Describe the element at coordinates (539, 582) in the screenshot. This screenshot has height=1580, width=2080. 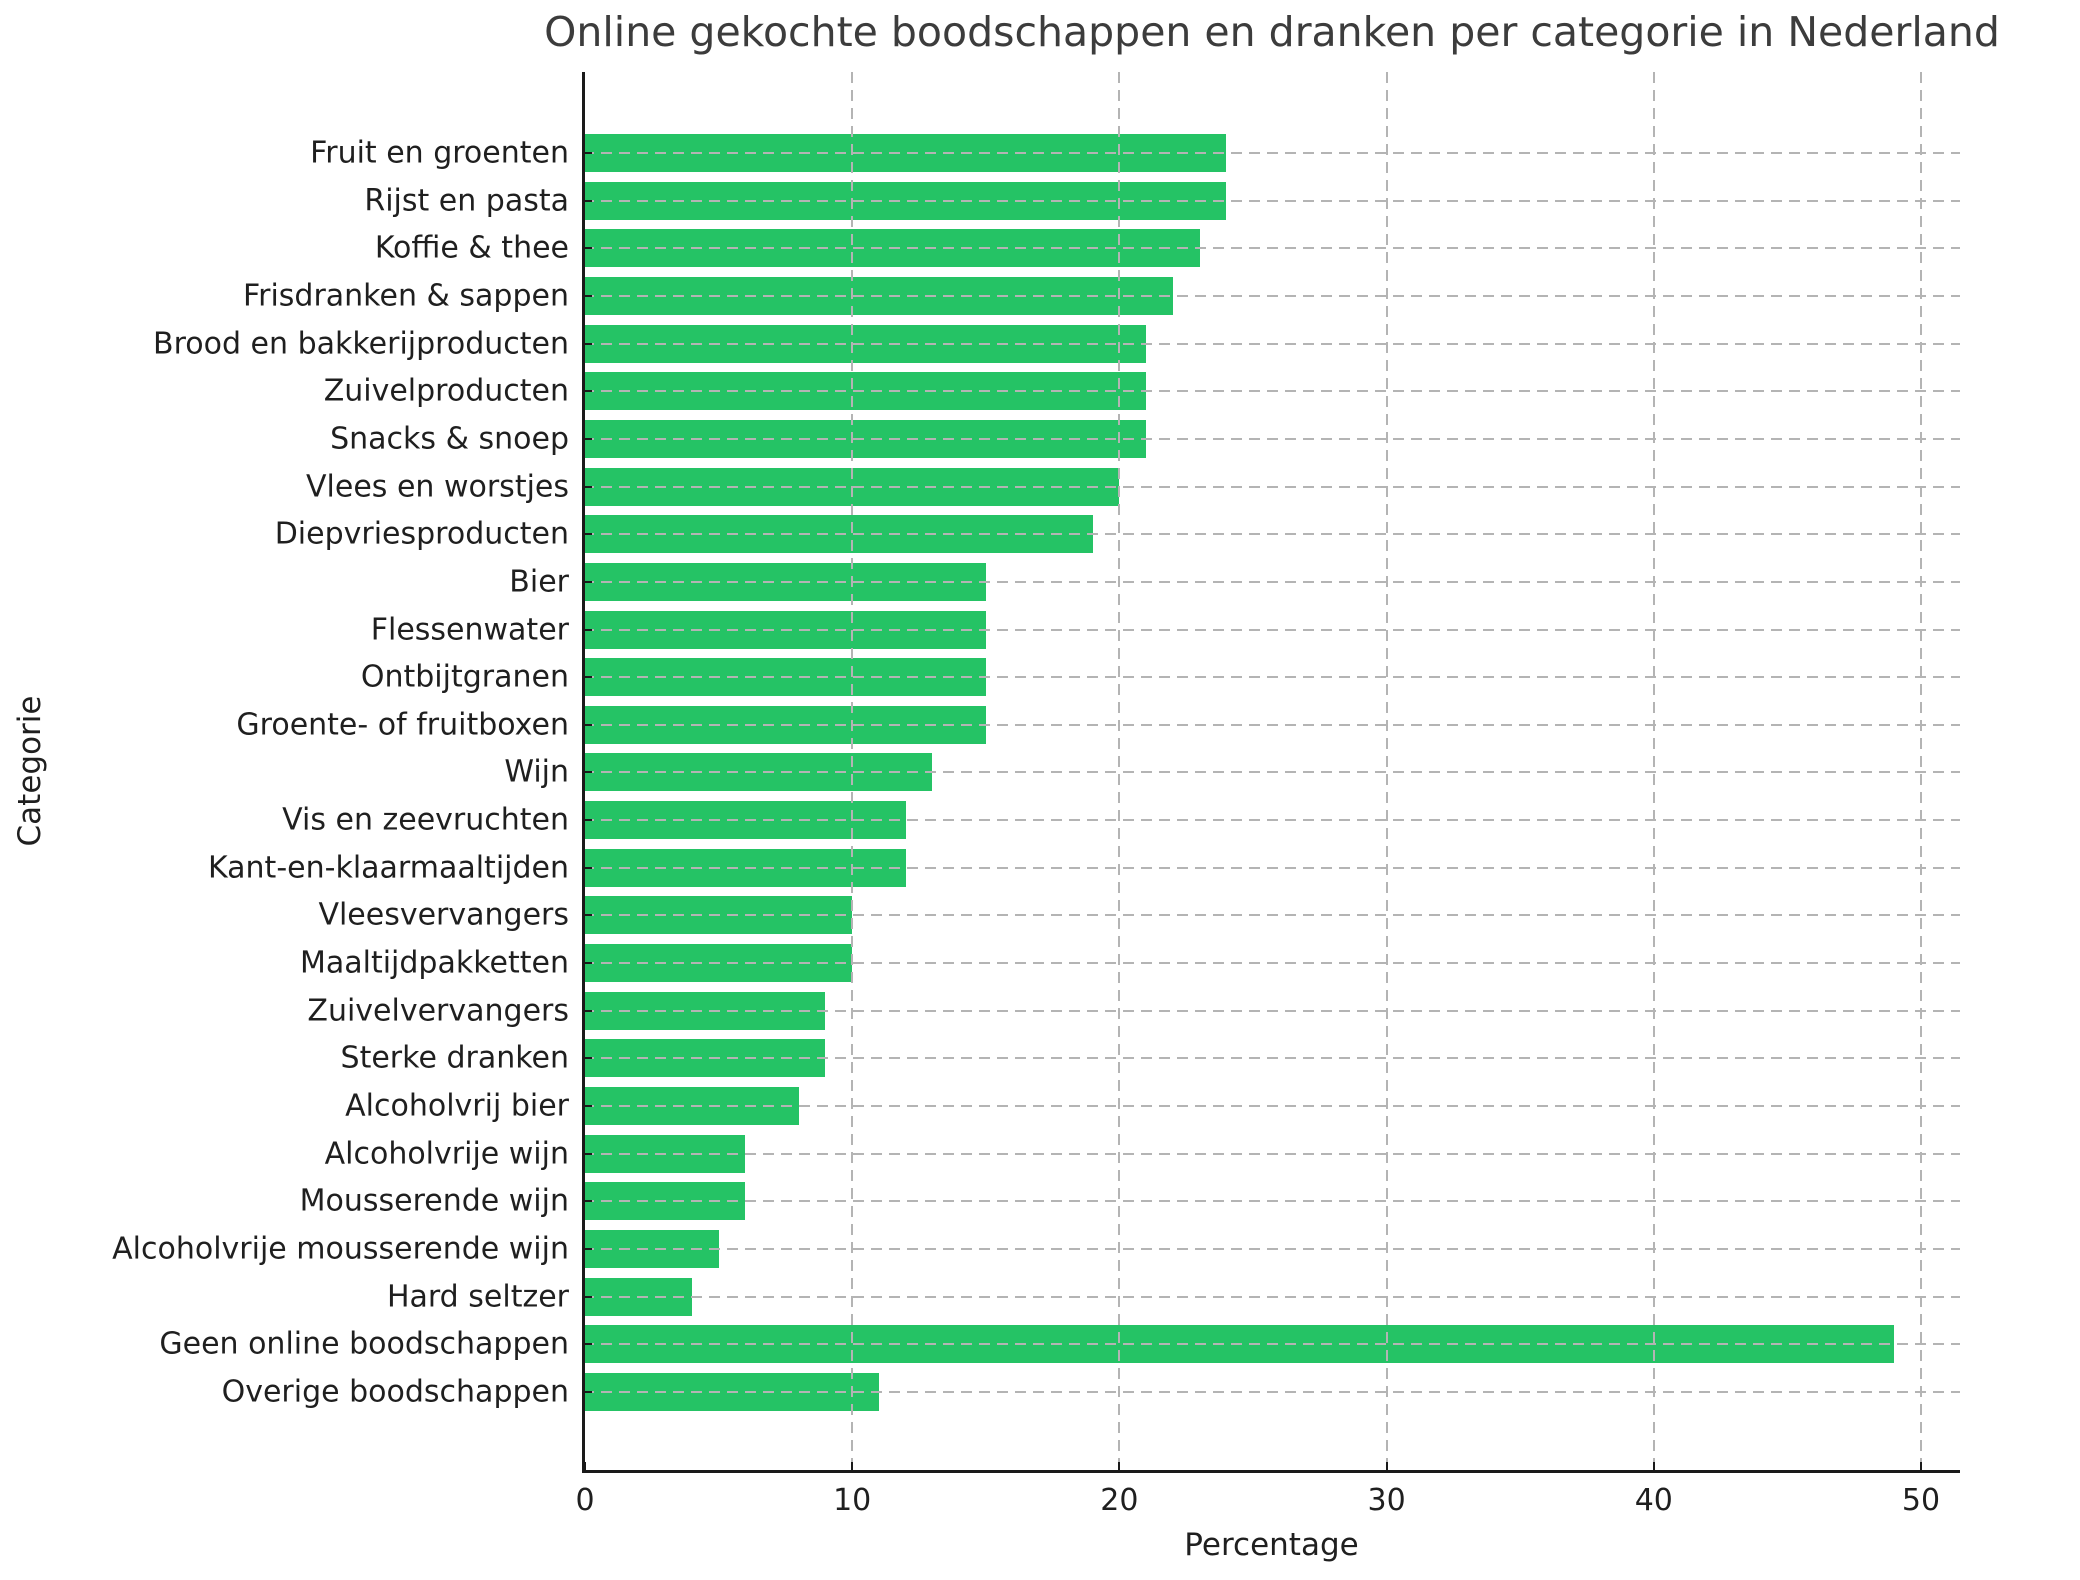
I see `category-label: Bier` at that location.